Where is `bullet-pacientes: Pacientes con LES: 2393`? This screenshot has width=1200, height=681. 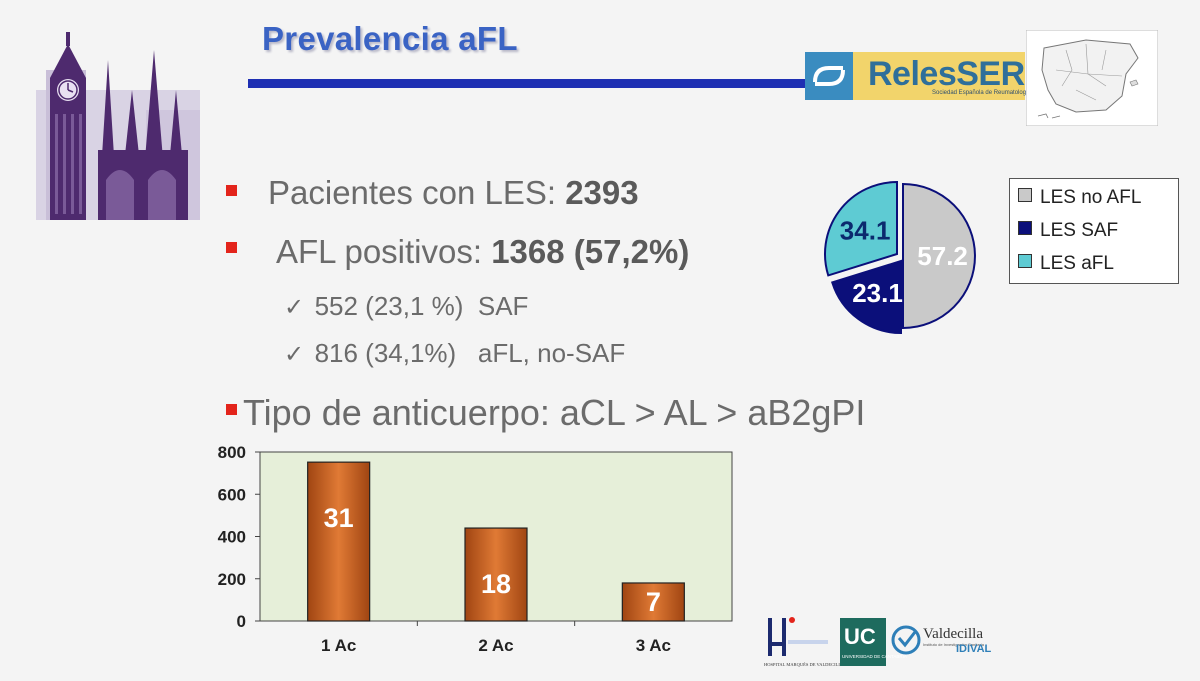
bullet-pacientes: Pacientes con LES: 2393 is located at coordinates (453, 193).